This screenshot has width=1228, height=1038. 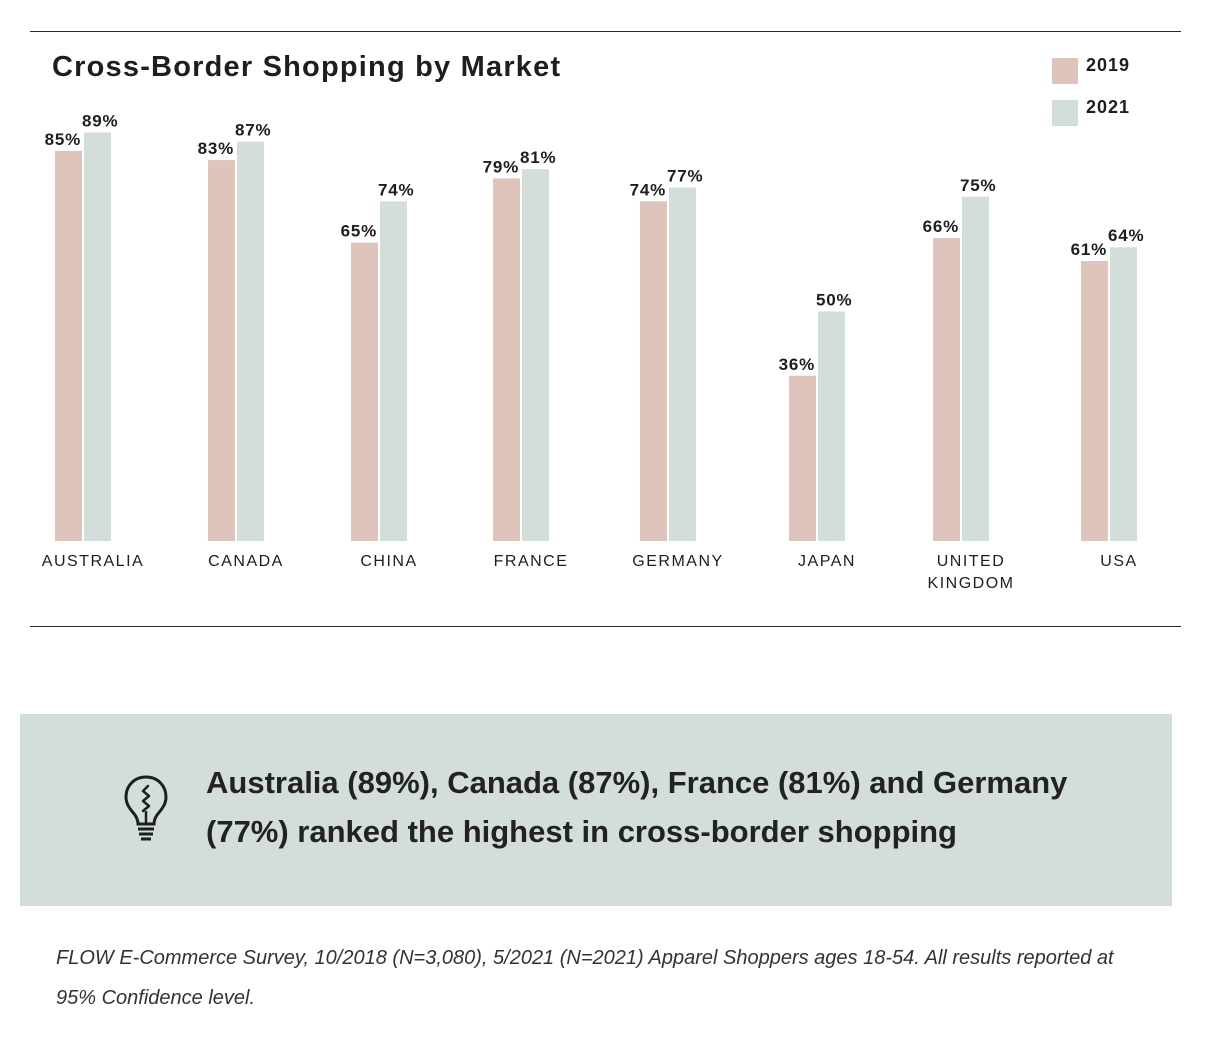 I want to click on bar-united-kingdom-2019, so click(x=946, y=389).